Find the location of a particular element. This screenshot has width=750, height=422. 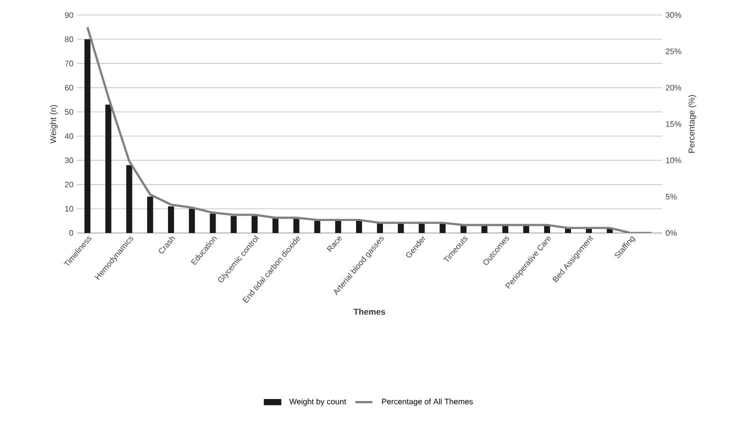

y2-axis-title: Percentage (%) is located at coordinates (692, 124).